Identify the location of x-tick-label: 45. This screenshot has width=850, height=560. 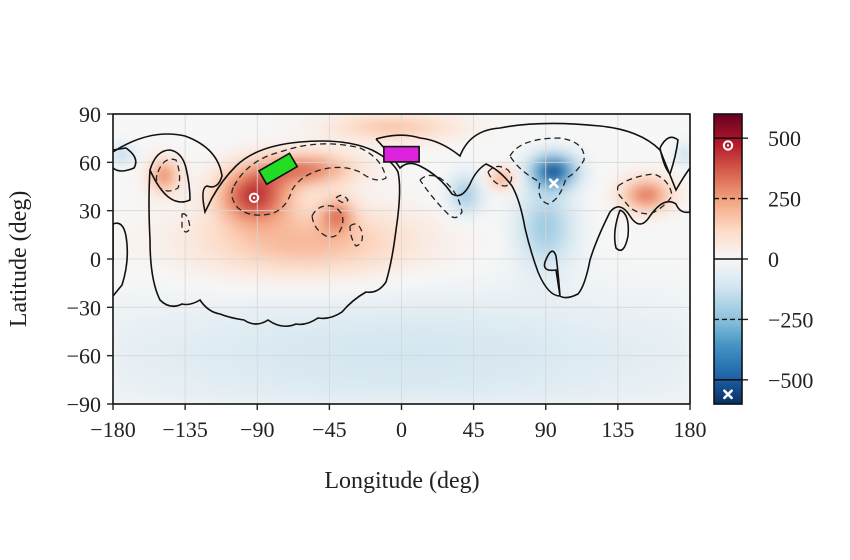
(474, 429).